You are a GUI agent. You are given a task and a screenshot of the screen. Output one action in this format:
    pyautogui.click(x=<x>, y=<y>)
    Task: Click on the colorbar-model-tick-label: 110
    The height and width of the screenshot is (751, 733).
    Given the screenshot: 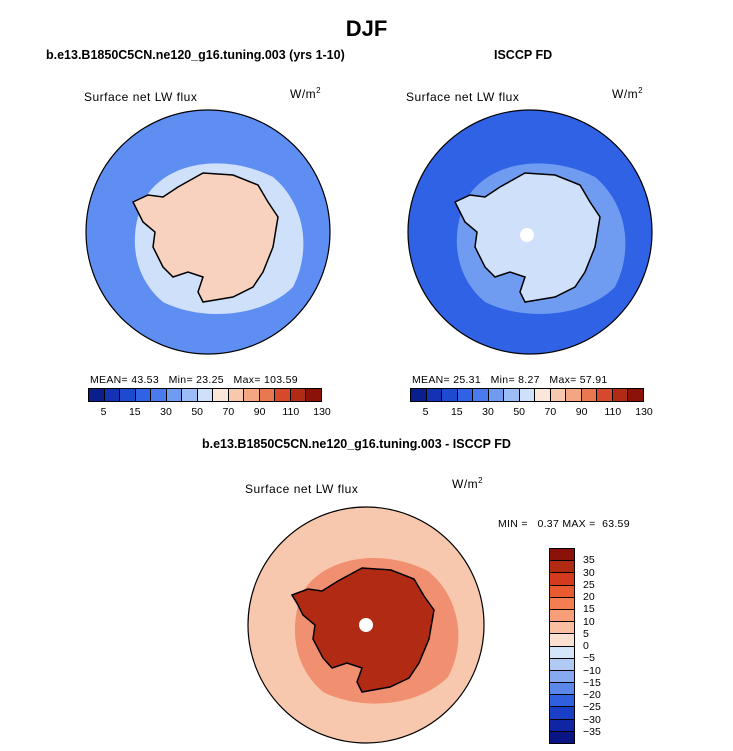 What is the action you would take?
    pyautogui.click(x=291, y=412)
    